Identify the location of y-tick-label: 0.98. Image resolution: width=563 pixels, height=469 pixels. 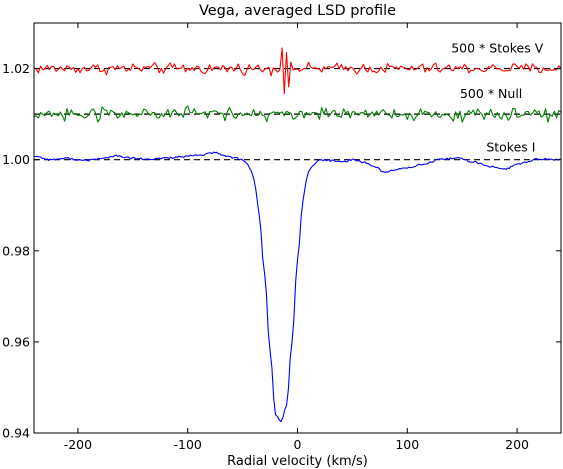
(16, 250).